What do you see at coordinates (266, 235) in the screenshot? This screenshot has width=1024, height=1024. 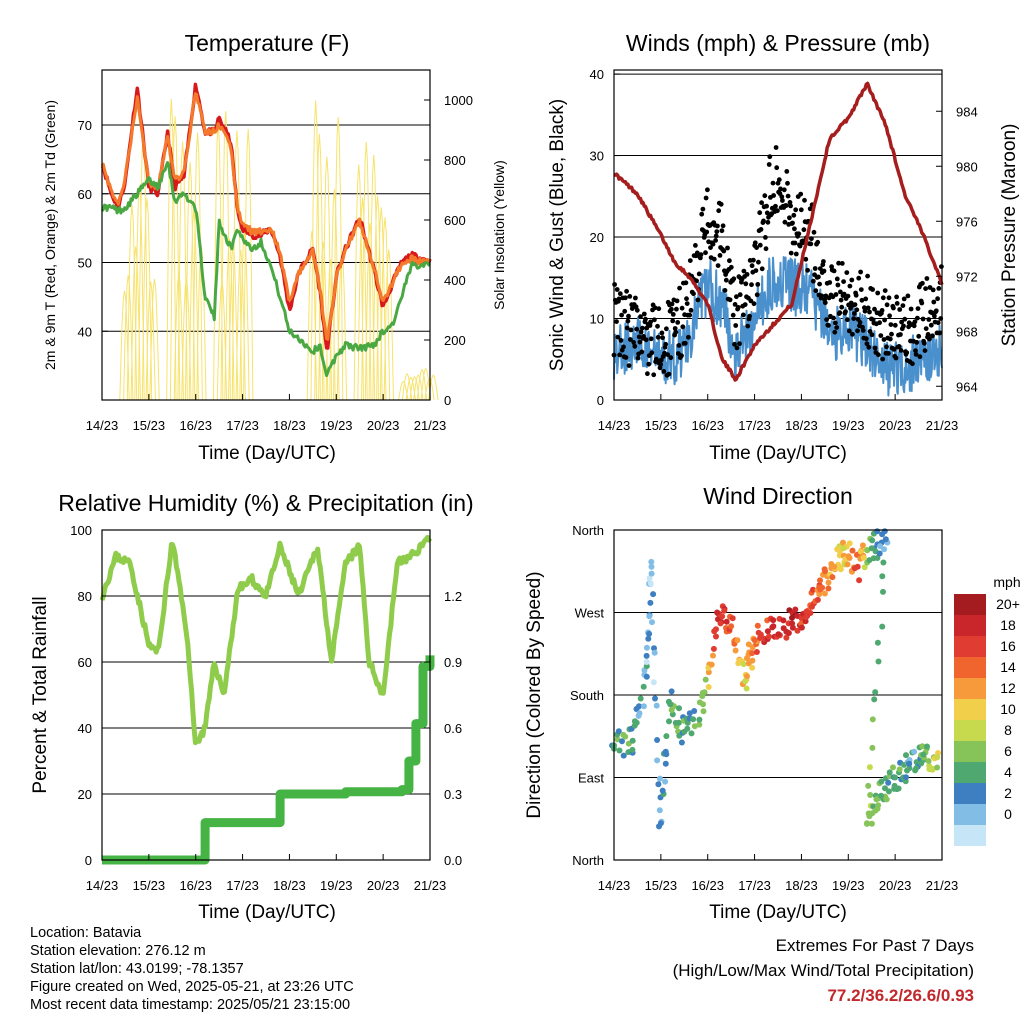 I see `temperature-plot-frame` at bounding box center [266, 235].